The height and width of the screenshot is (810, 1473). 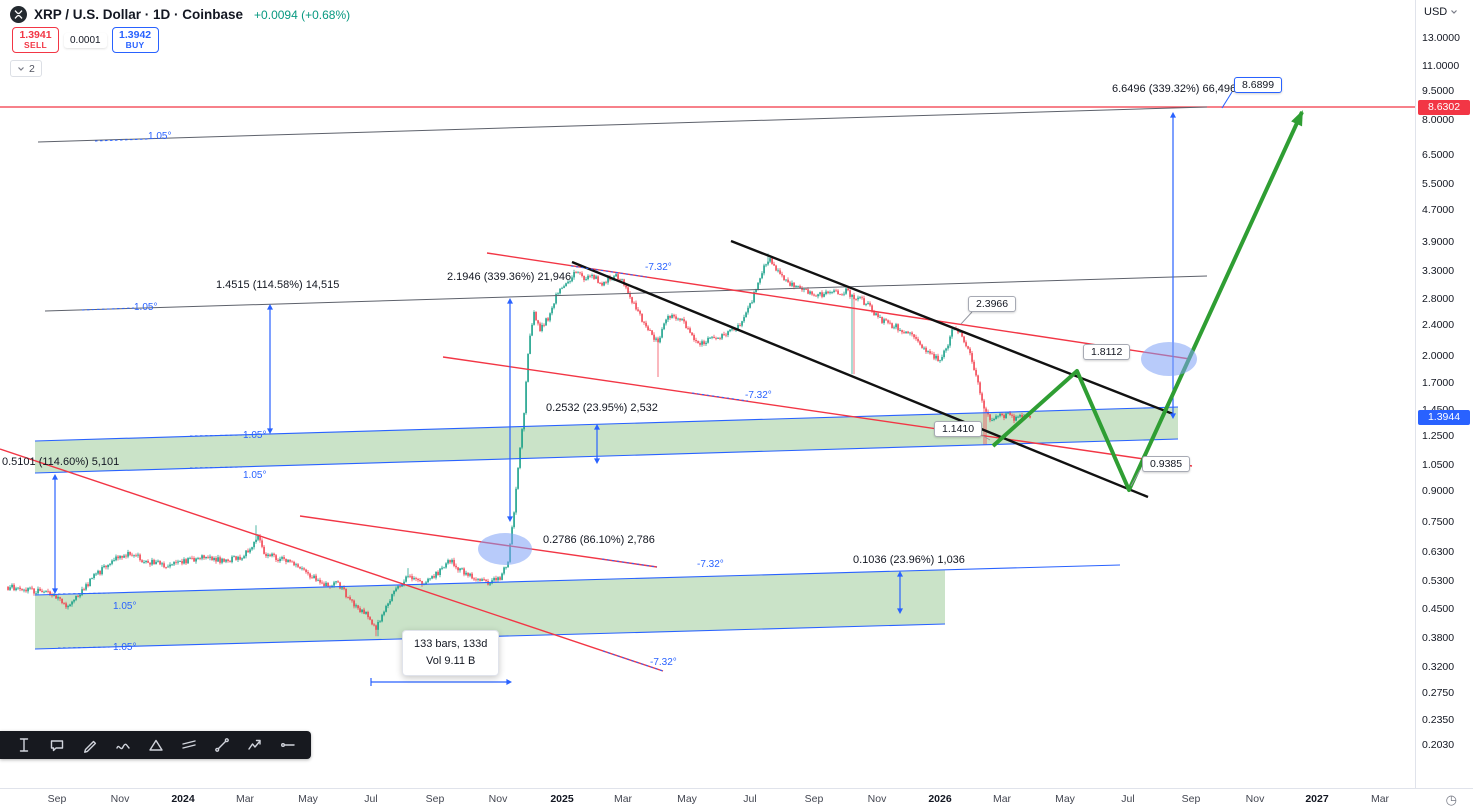 I want to click on price-range-tool-icon, so click(x=23, y=745).